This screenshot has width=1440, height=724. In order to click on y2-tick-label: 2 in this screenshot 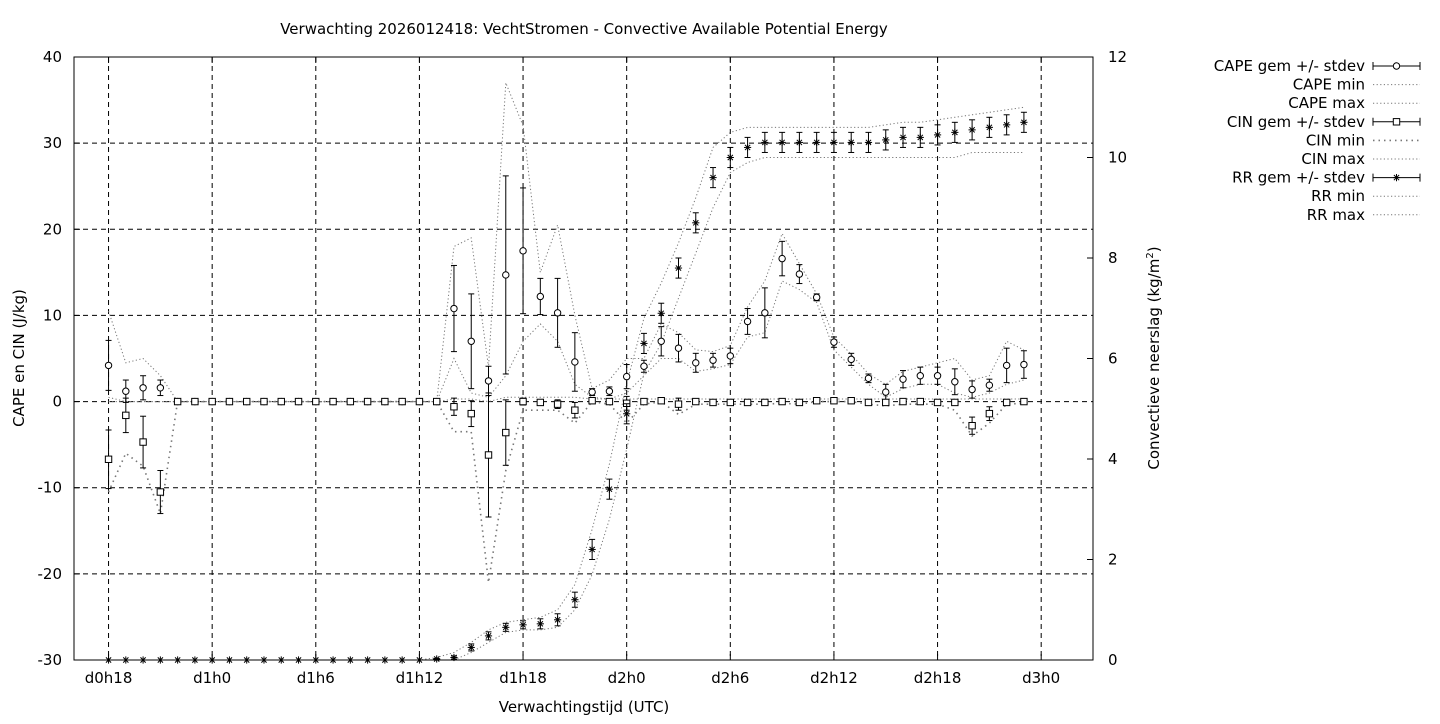, I will do `click(1113, 560)`.